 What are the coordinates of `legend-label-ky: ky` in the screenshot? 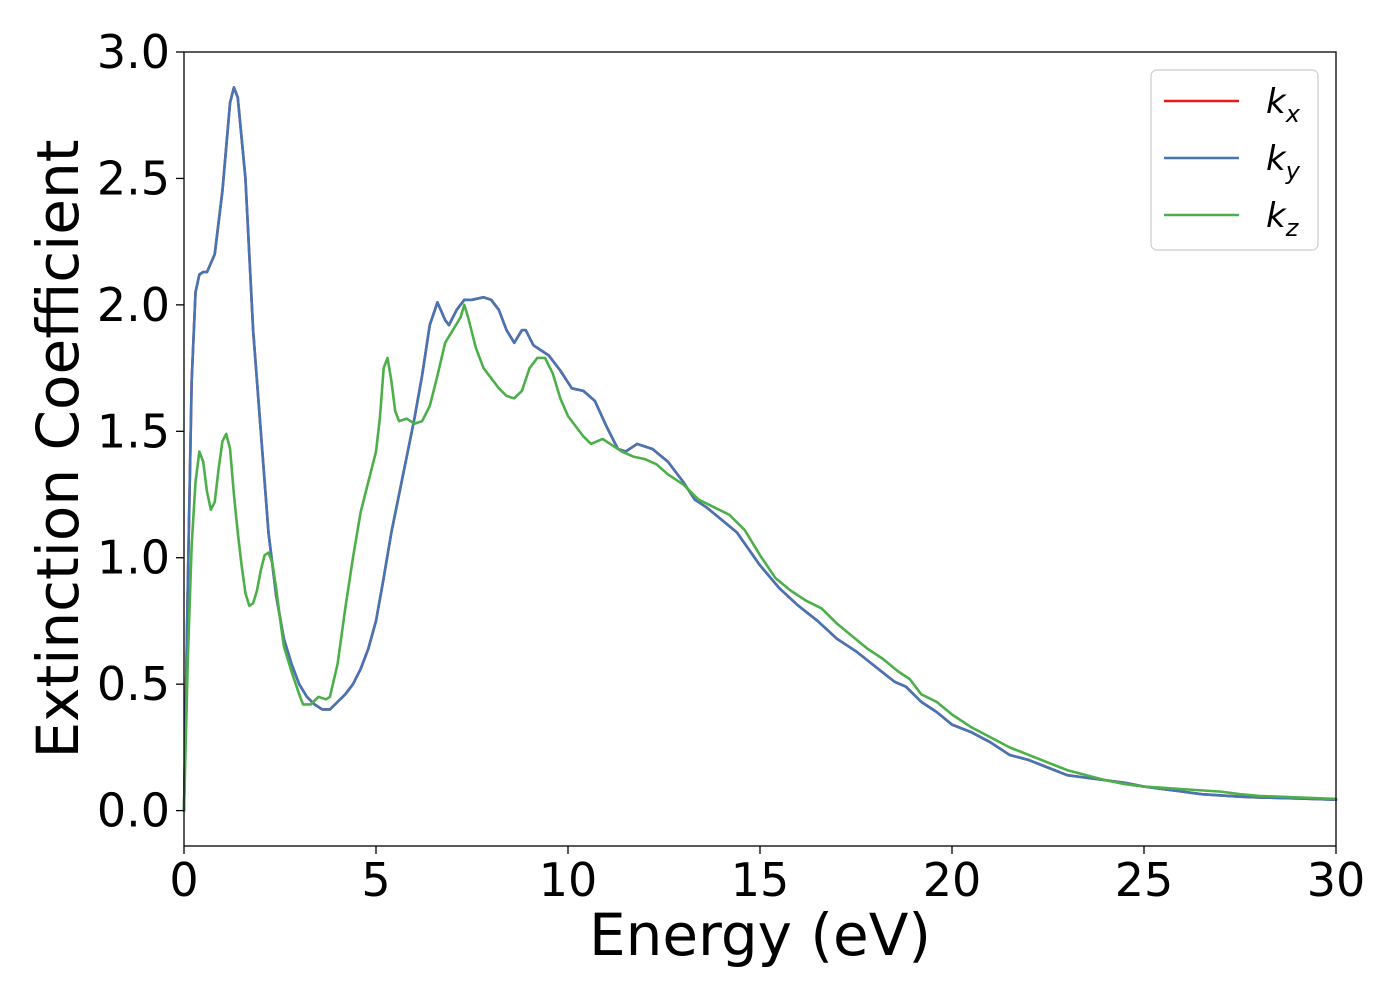 It's located at (1283, 162).